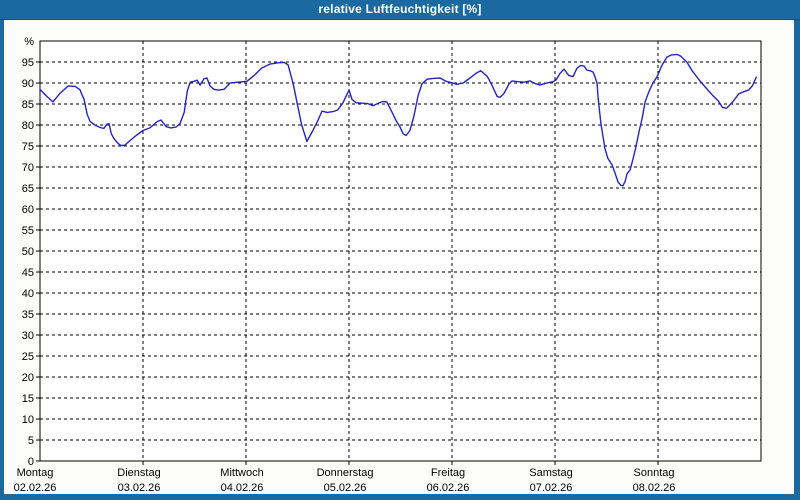 The height and width of the screenshot is (500, 800). I want to click on y-axis-label: 85, so click(28, 105).